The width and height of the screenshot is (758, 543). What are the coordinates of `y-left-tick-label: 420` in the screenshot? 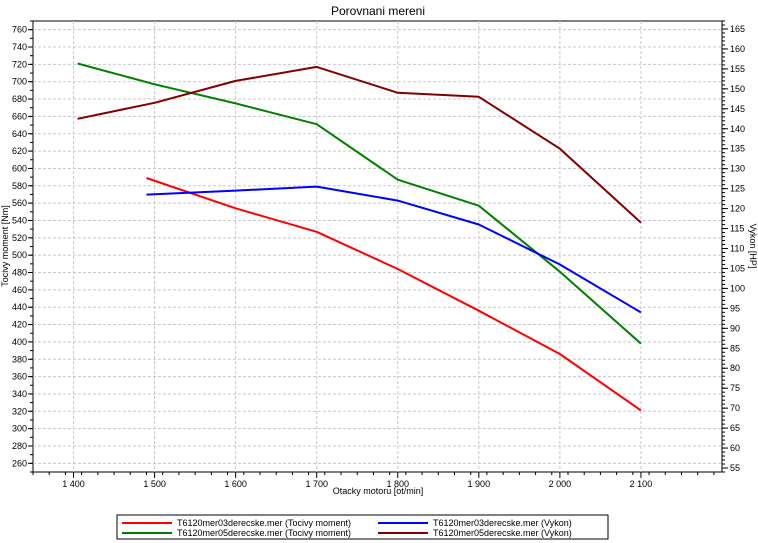 It's located at (19, 325).